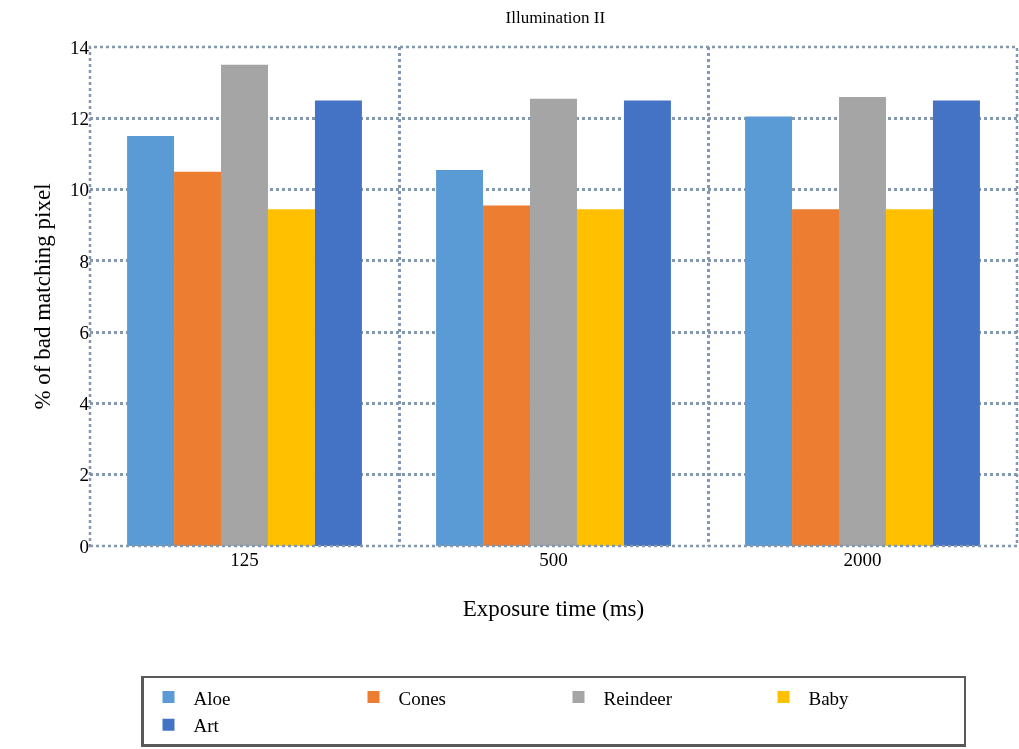  Describe the element at coordinates (212, 698) in the screenshot. I see `legend-label: Aloe` at that location.